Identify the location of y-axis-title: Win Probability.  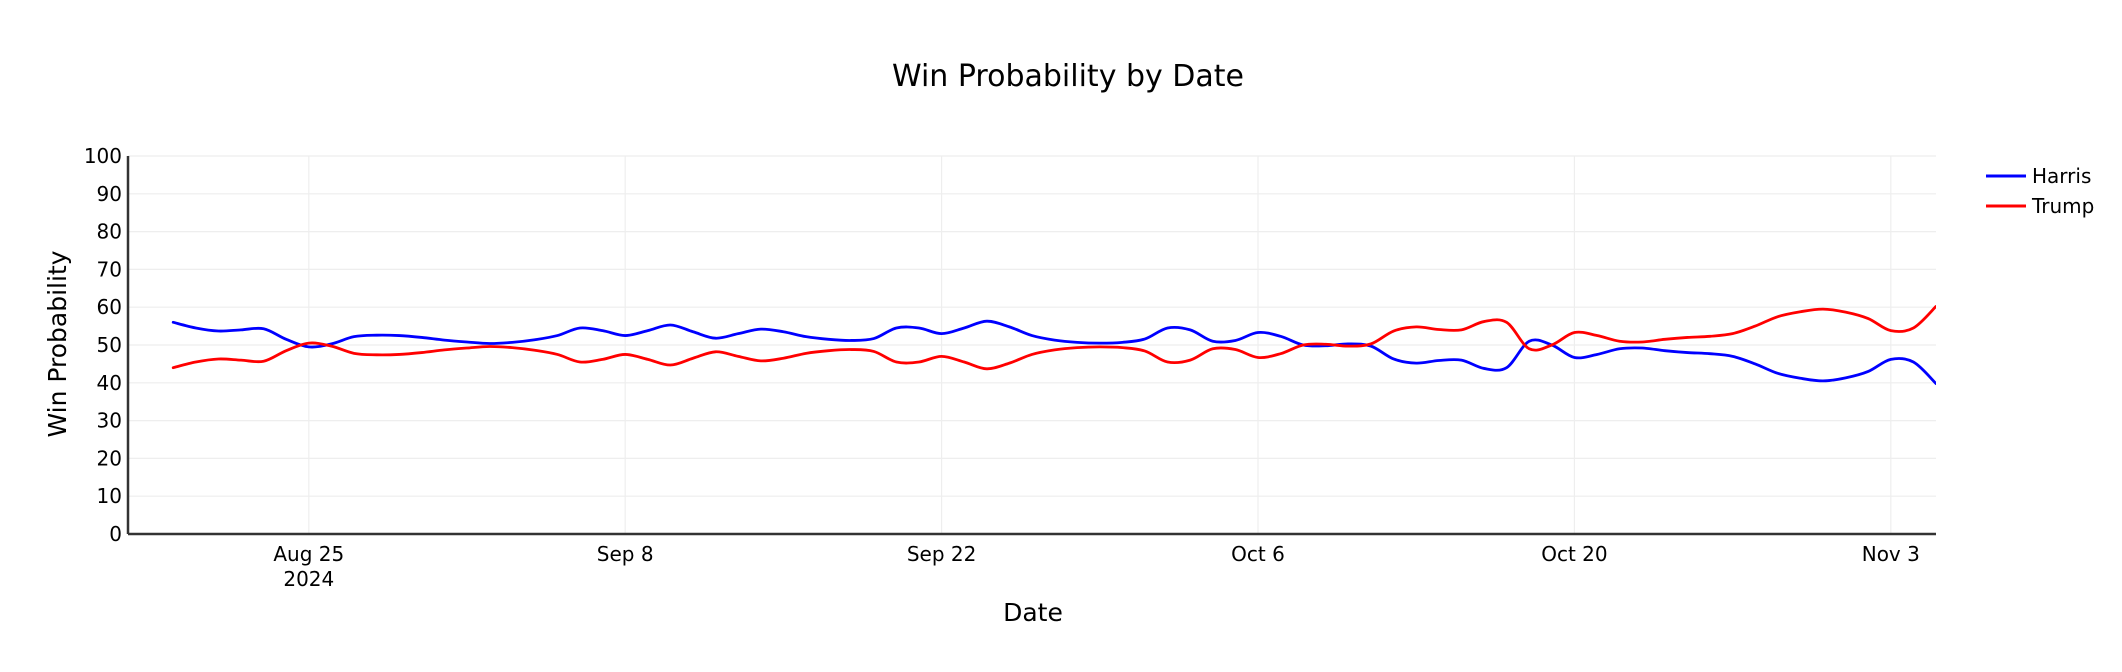
(57, 343).